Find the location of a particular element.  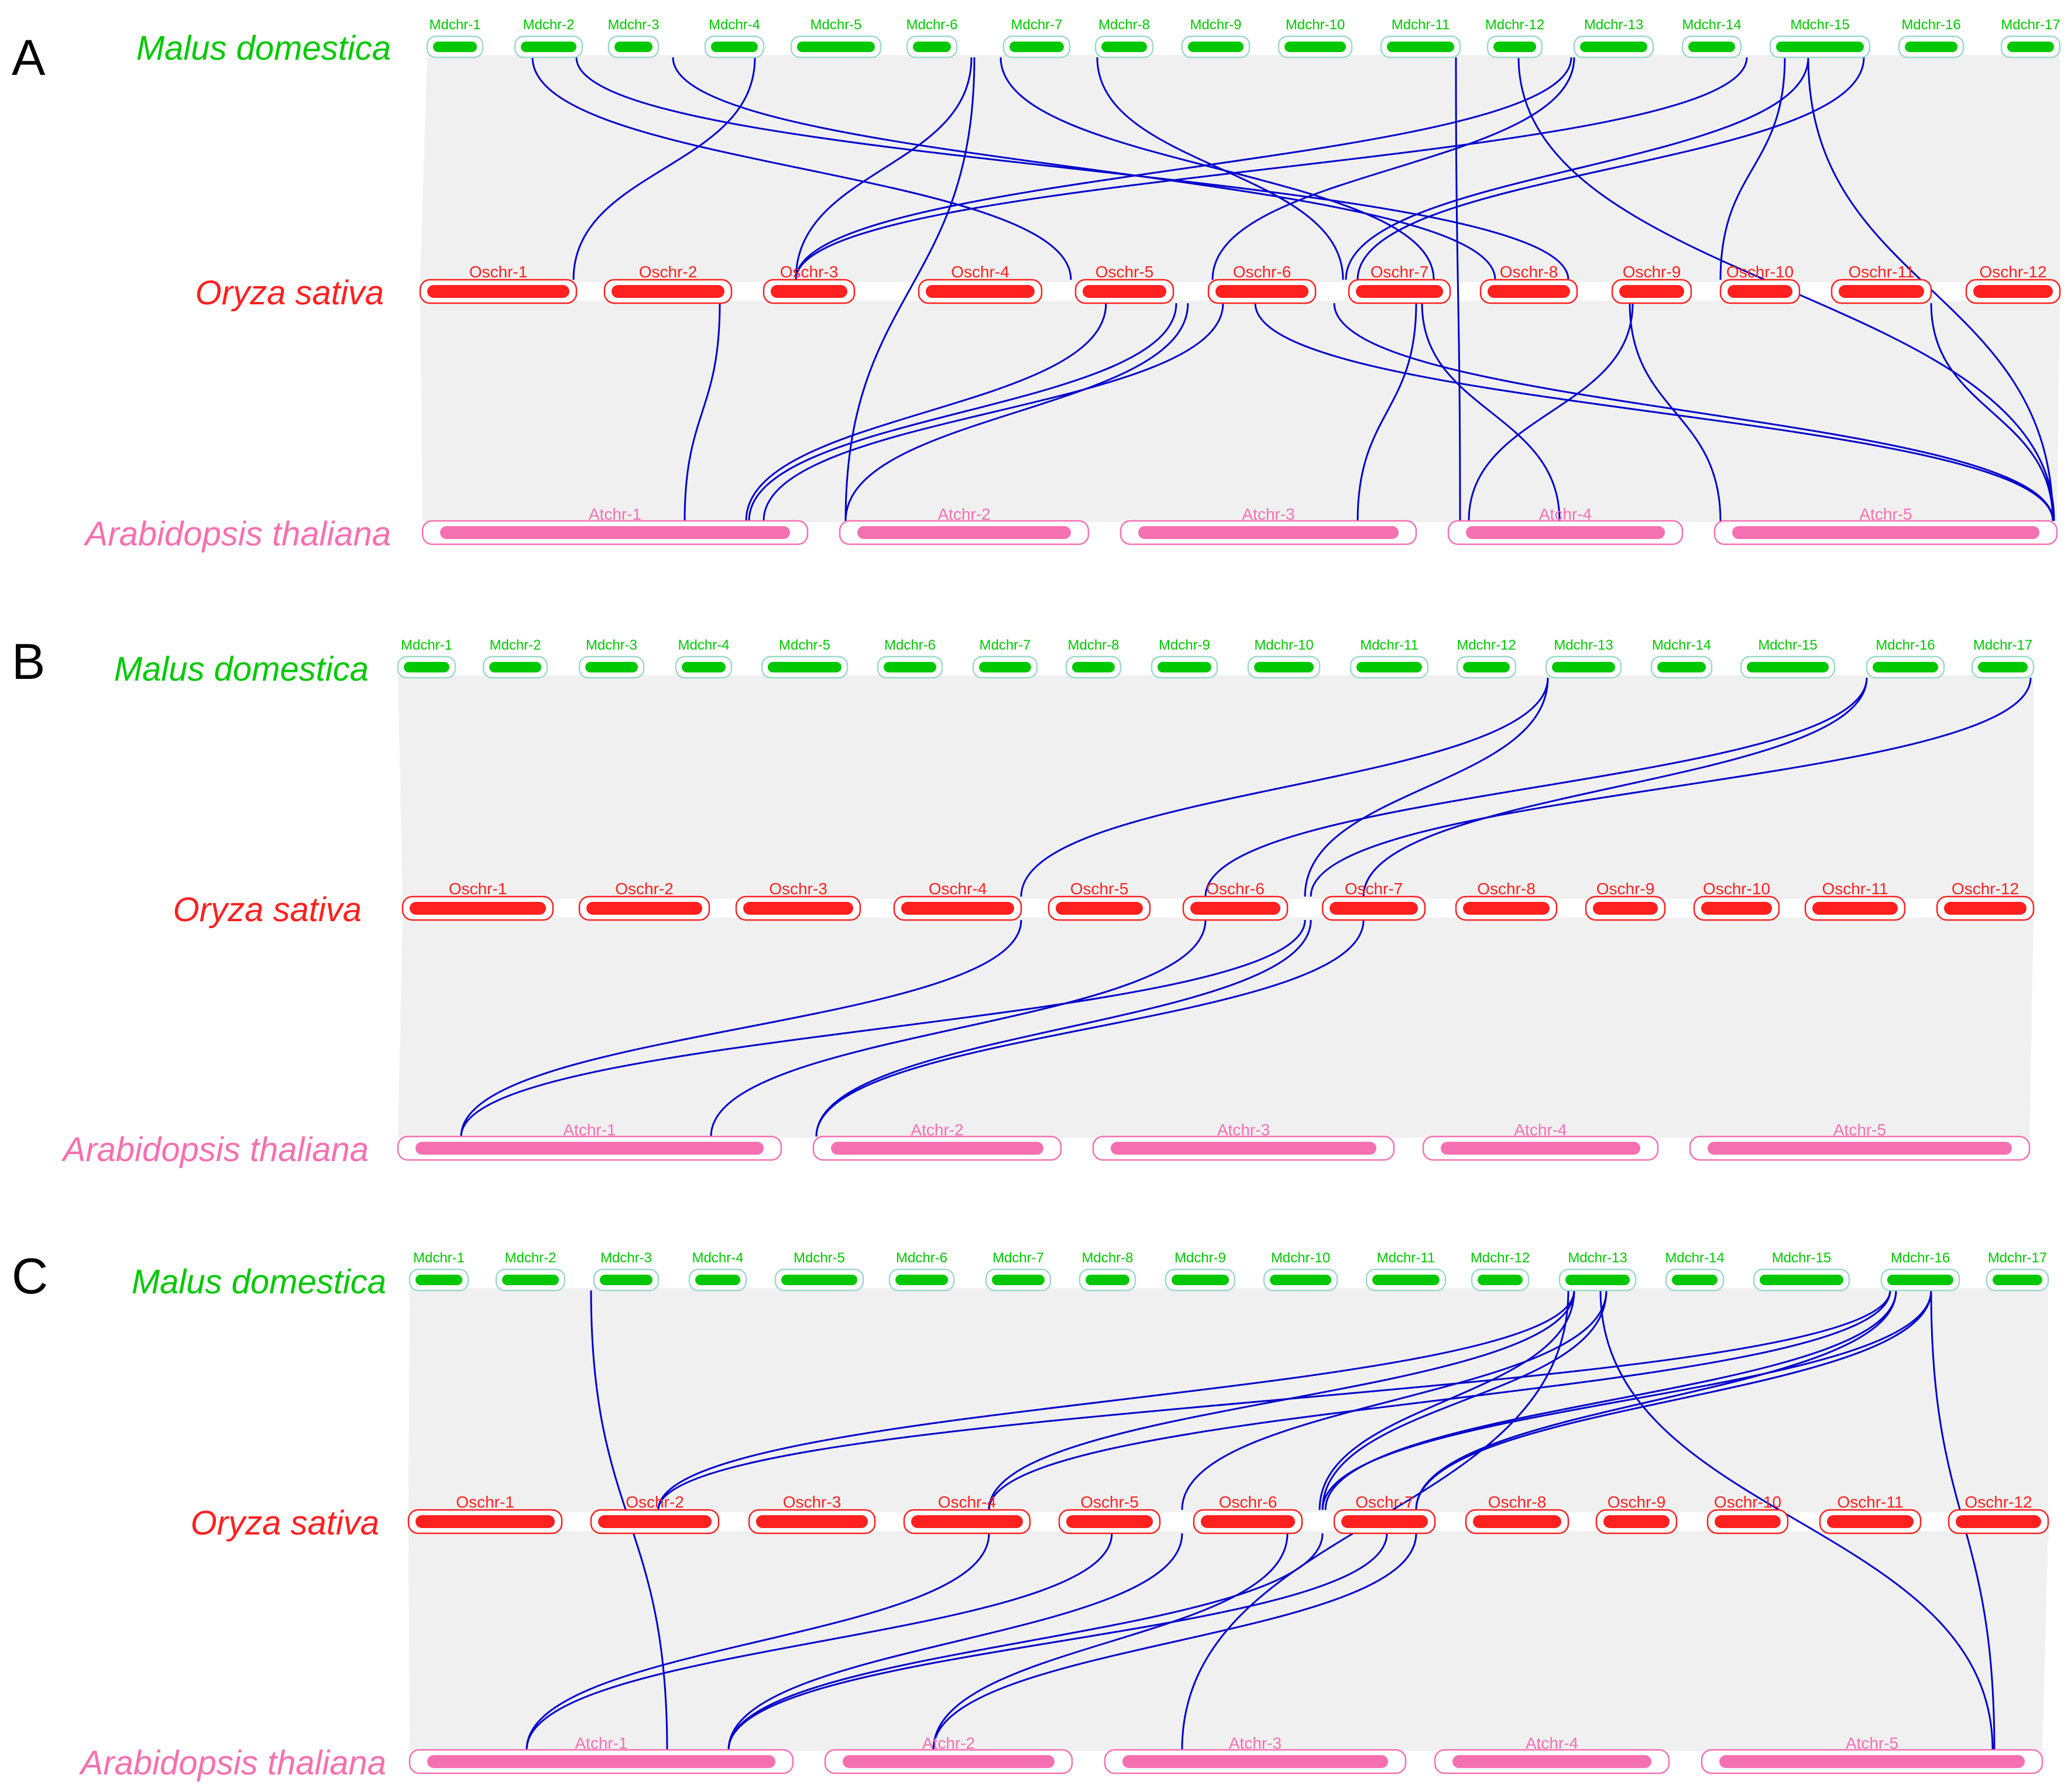

panel-letter-a: A is located at coordinates (29, 58).